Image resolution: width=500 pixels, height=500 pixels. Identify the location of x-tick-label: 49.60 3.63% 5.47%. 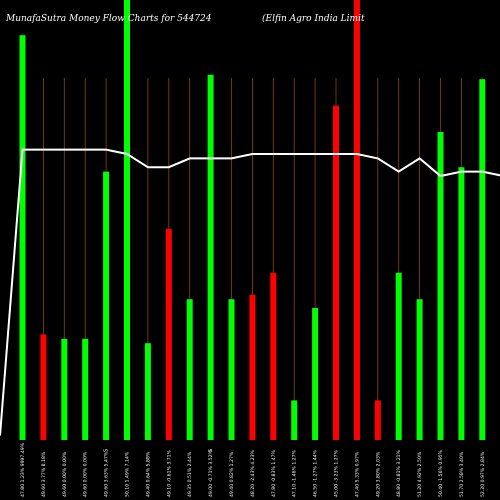
(107, 474).